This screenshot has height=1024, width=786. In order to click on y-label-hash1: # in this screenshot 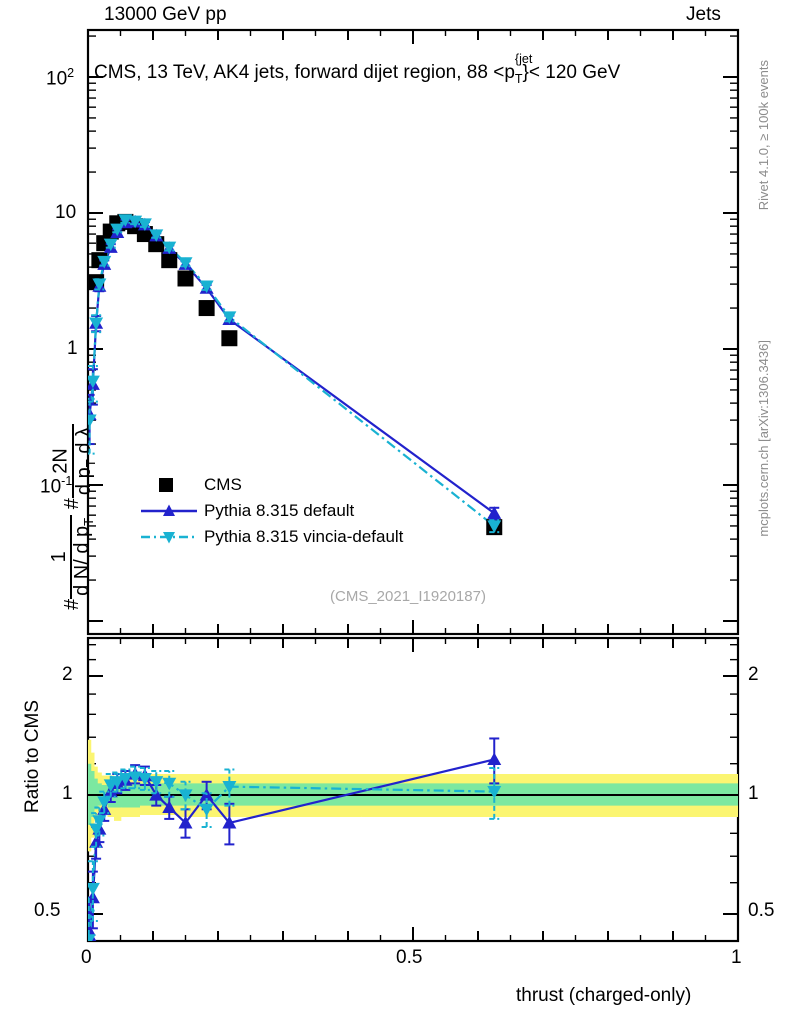, I will do `click(72, 604)`.